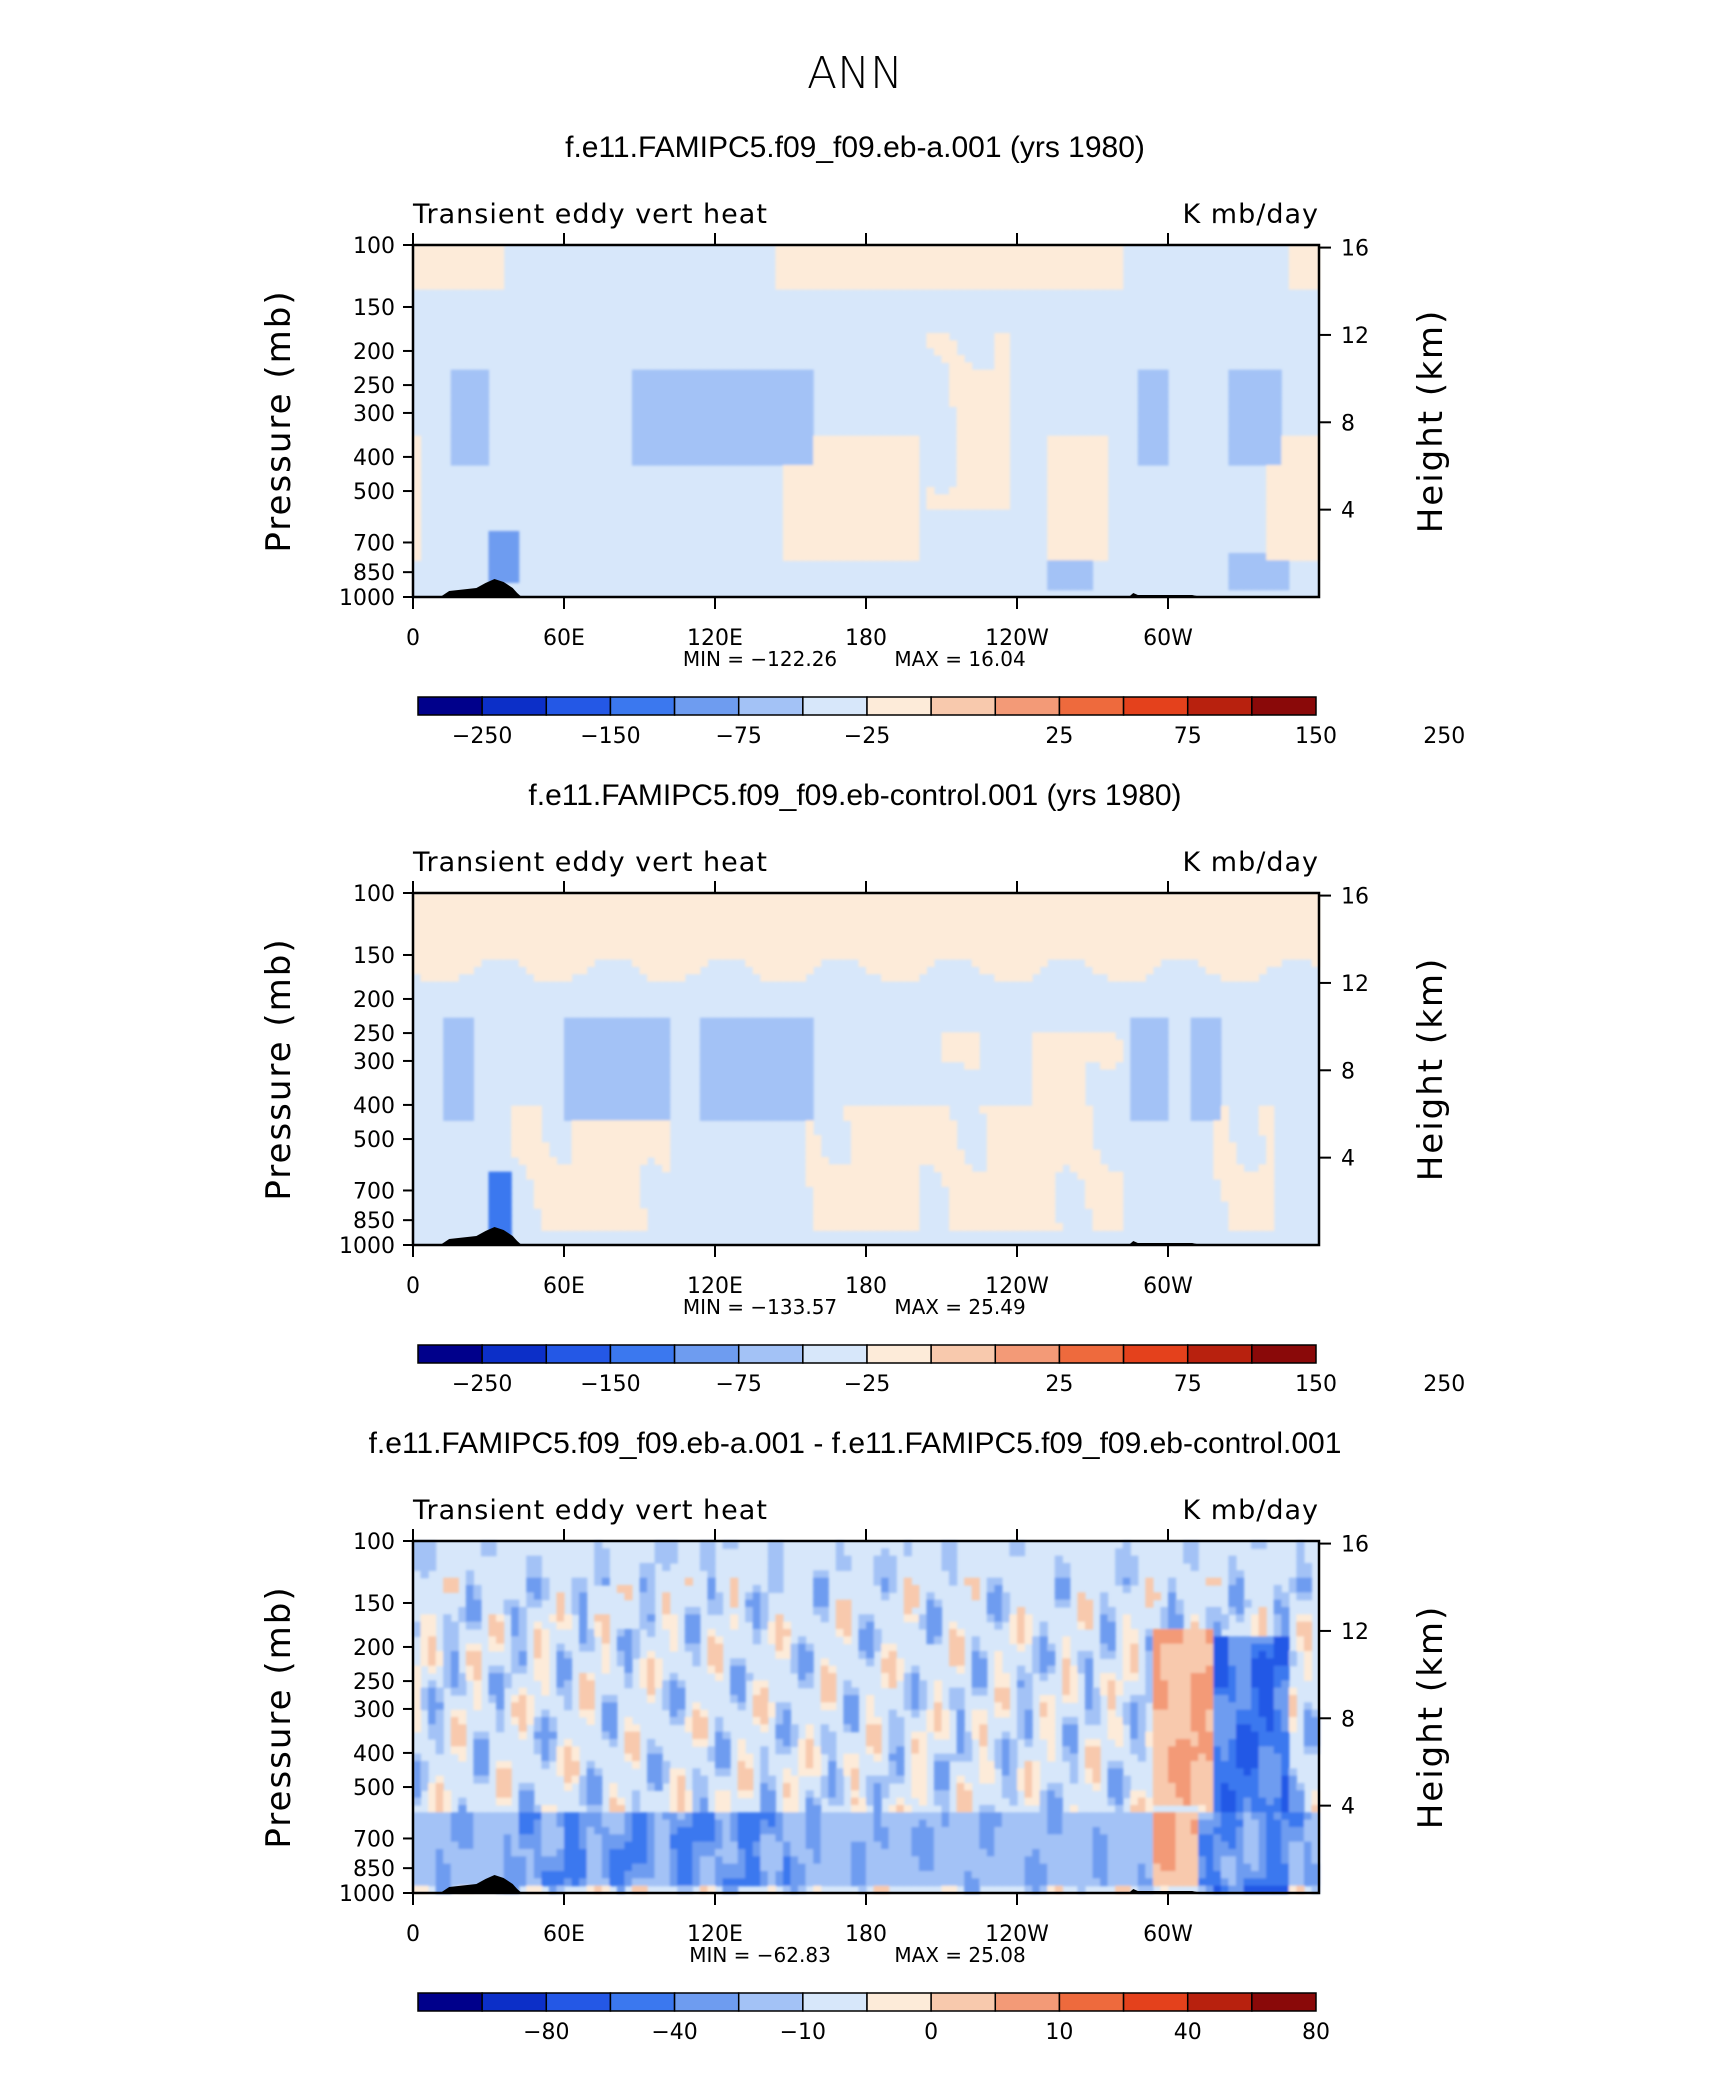 The image size is (1710, 2074). What do you see at coordinates (374, 352) in the screenshot?
I see `y-tick-label: 200` at bounding box center [374, 352].